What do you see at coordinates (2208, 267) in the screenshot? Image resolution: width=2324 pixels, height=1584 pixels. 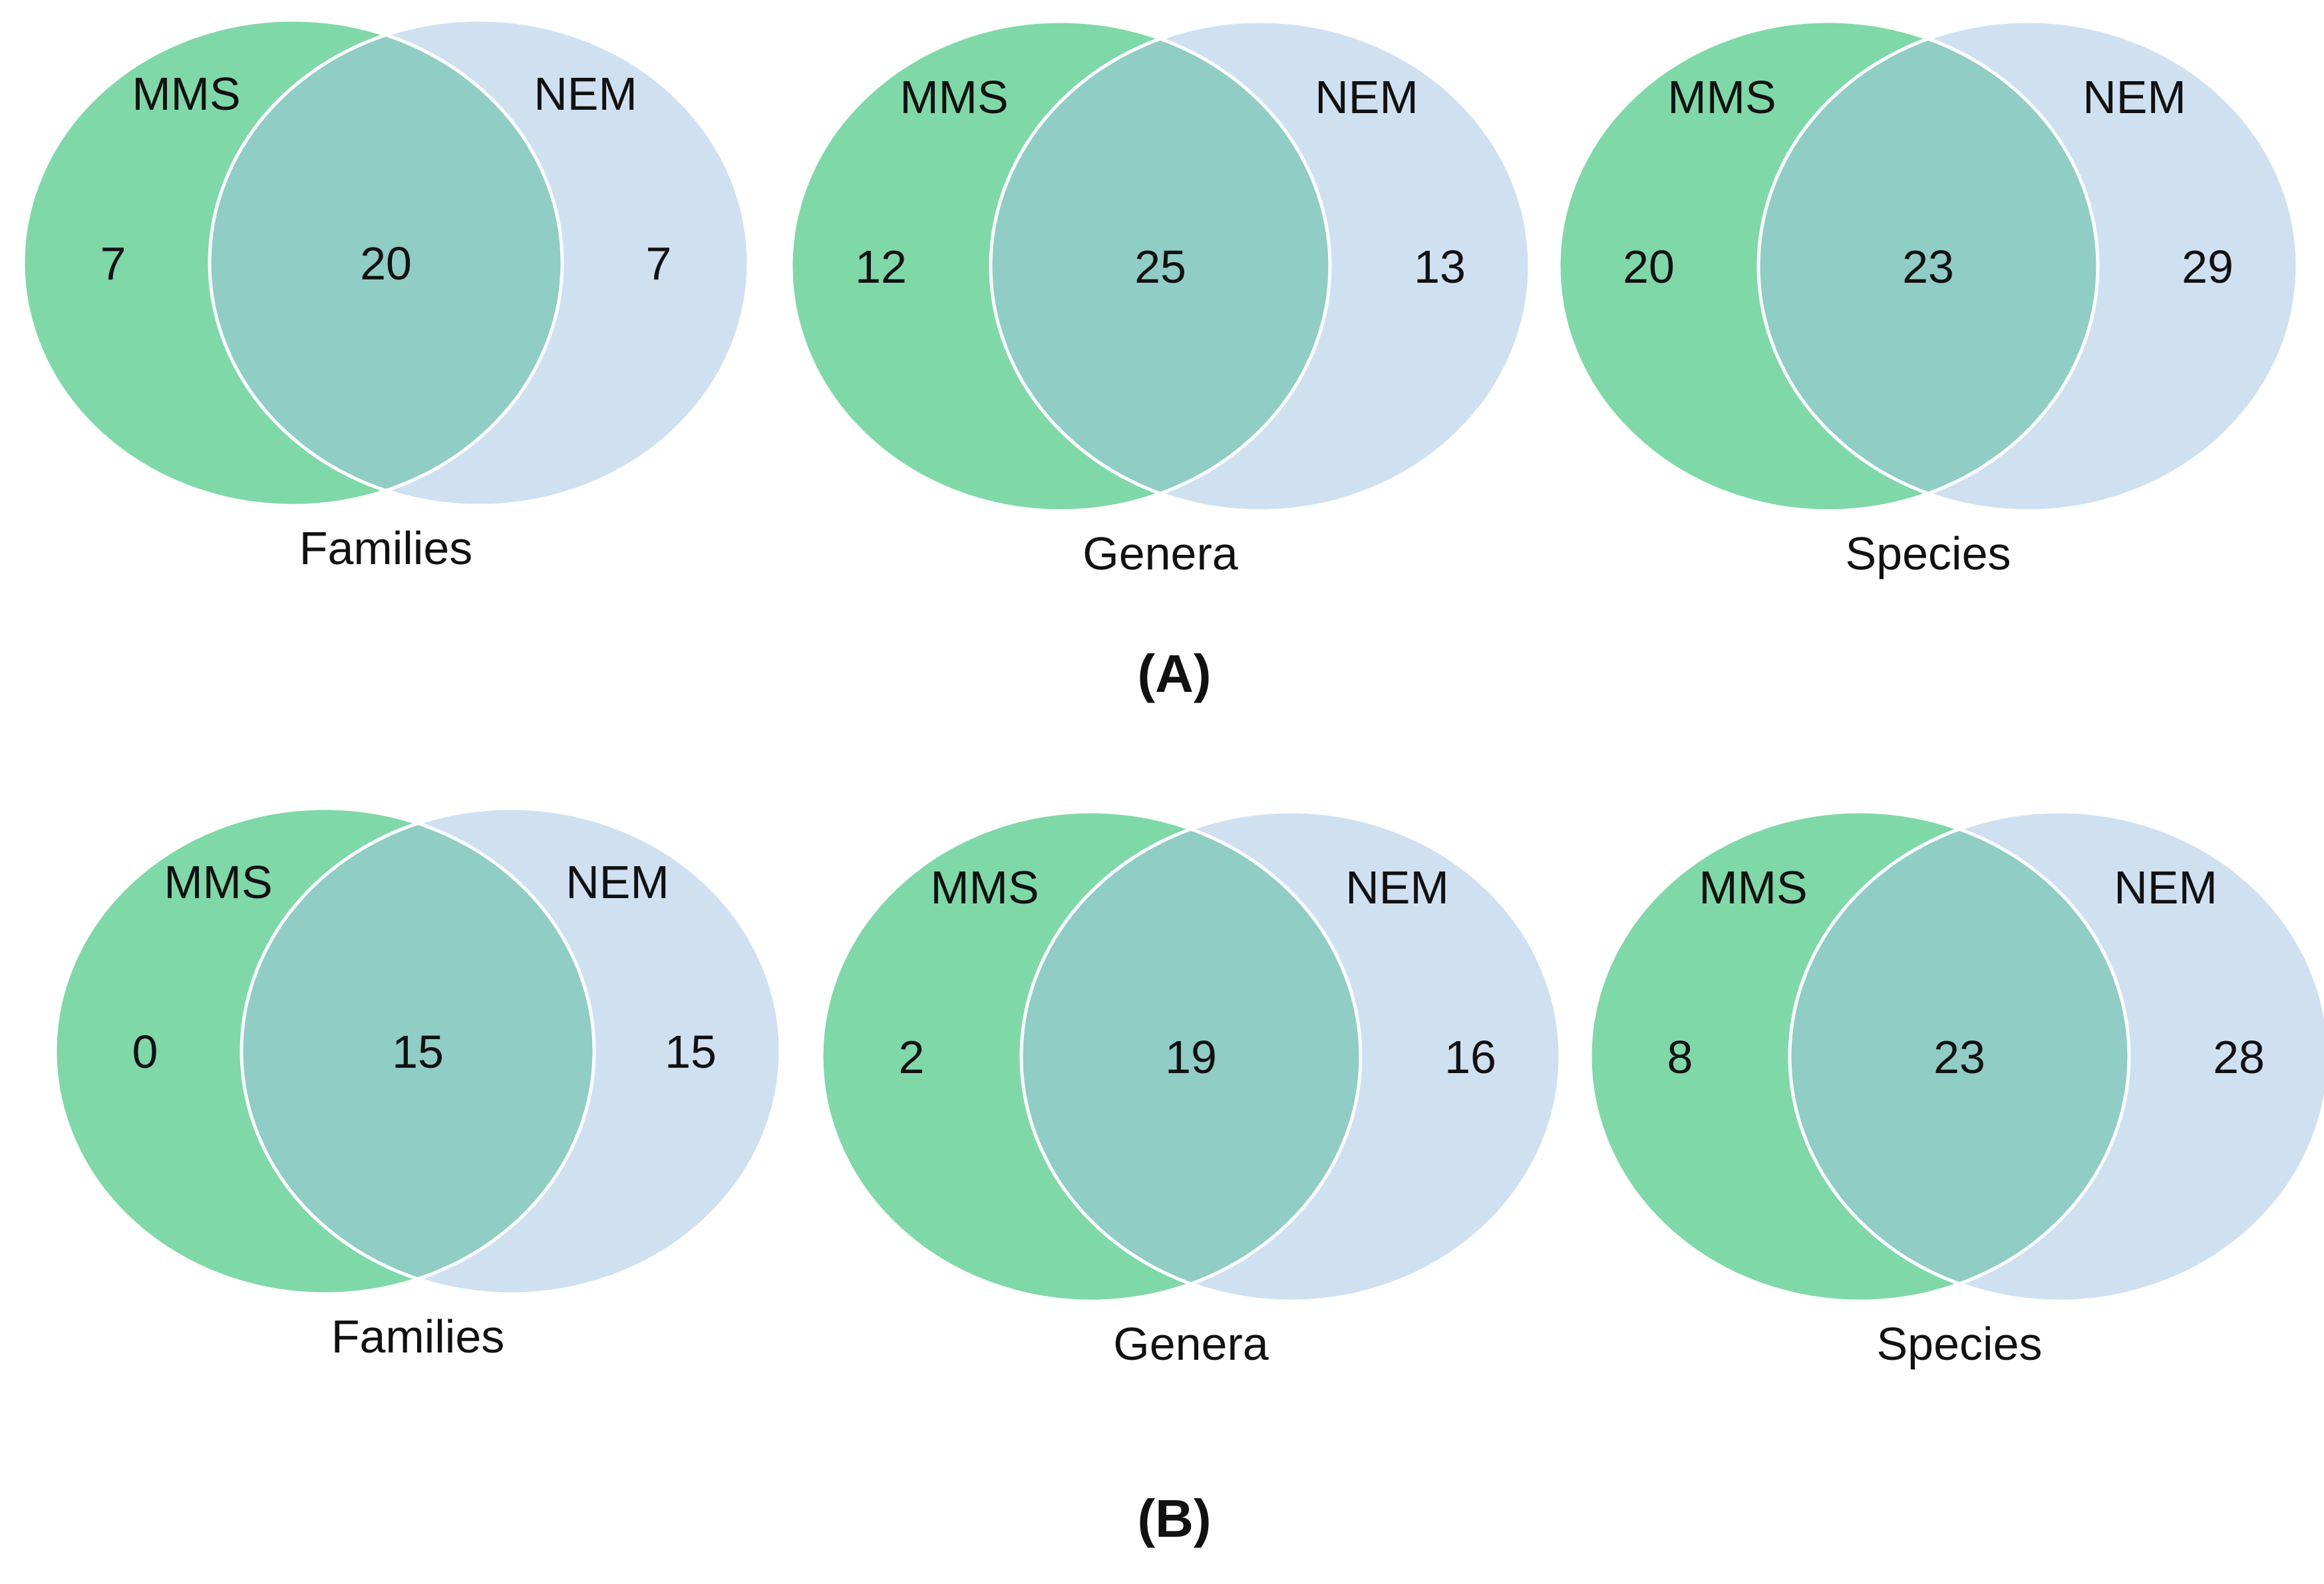 I see `count-right-only: 29` at bounding box center [2208, 267].